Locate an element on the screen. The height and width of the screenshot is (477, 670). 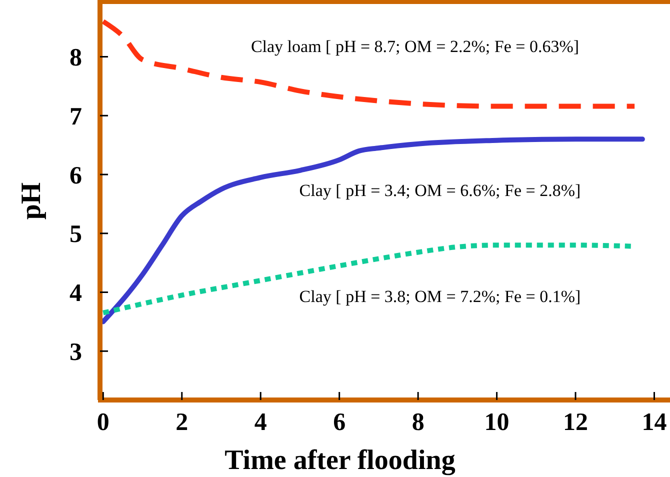
x-tick-label: 6 is located at coordinates (339, 422).